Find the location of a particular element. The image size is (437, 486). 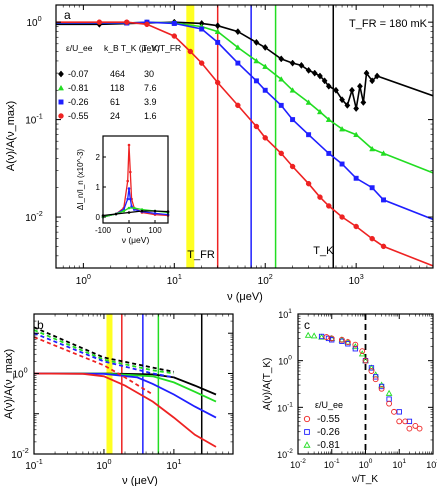

x-axis-label-a: ν (μeV) is located at coordinates (245, 297).